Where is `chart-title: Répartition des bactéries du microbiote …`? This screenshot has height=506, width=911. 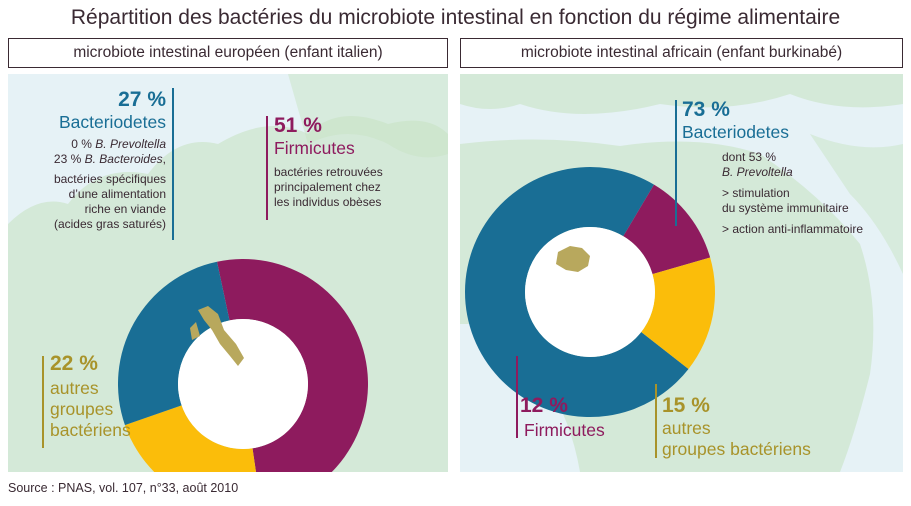
chart-title: Répartition des bactéries du microbiote … is located at coordinates (455, 17).